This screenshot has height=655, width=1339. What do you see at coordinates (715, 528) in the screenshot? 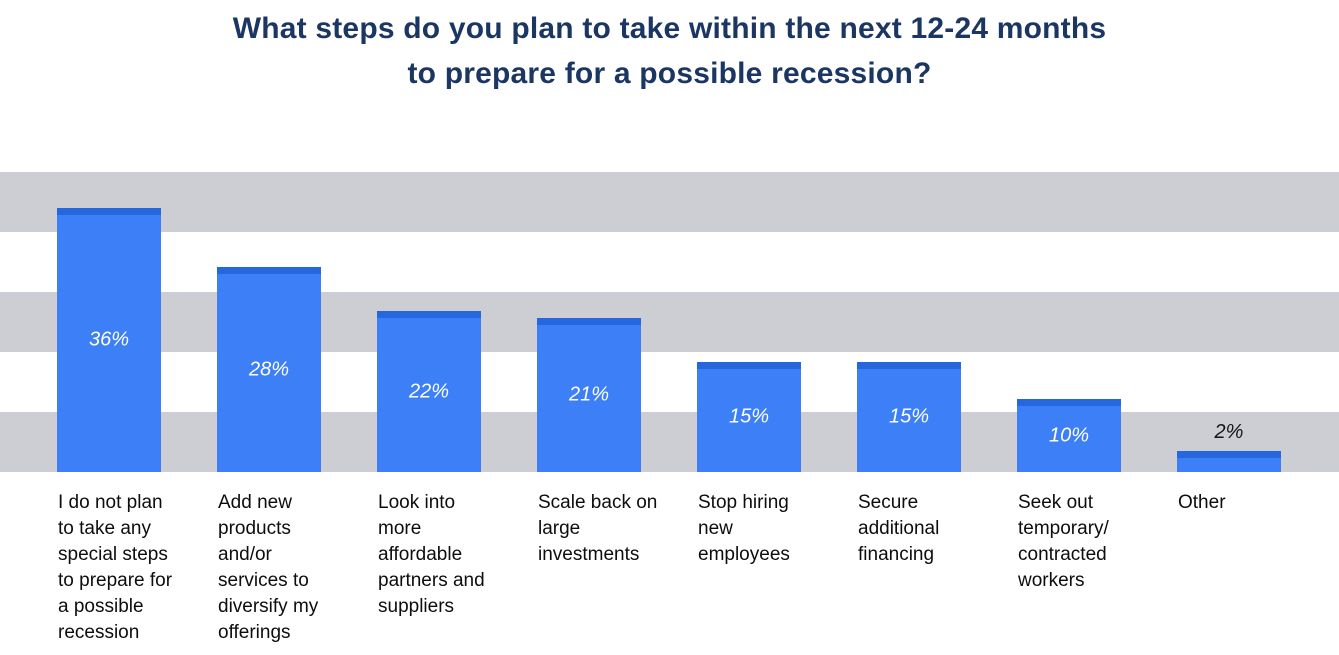
I see `category-label-line: new` at bounding box center [715, 528].